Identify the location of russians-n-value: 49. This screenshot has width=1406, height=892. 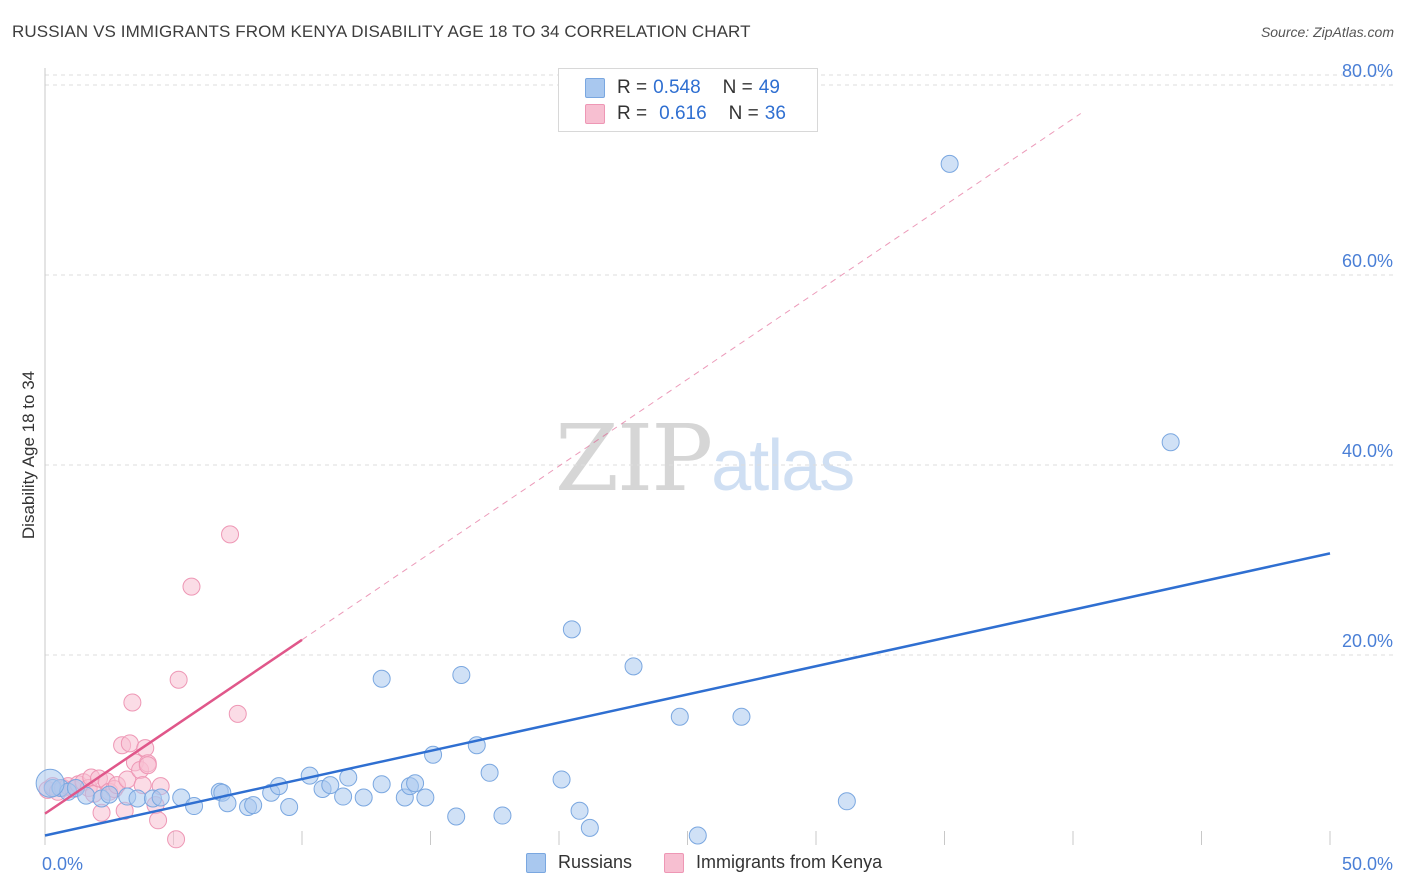
(769, 87).